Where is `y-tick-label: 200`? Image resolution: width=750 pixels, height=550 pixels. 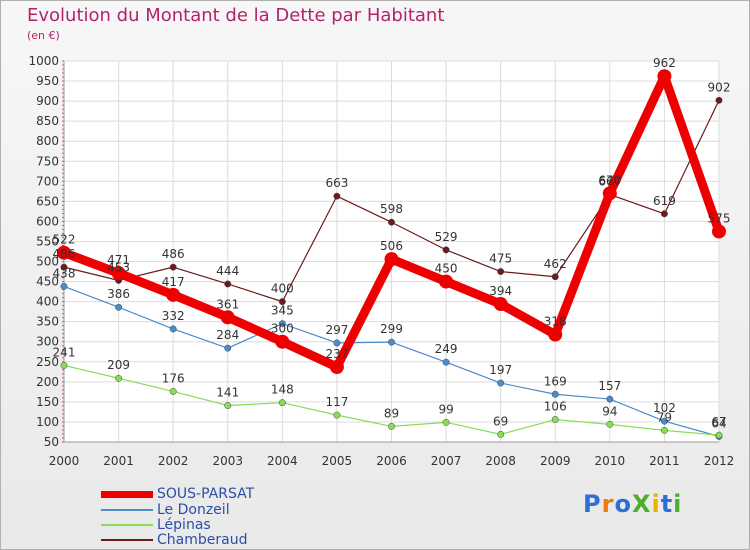
y-tick-label: 200 is located at coordinates (47, 382).